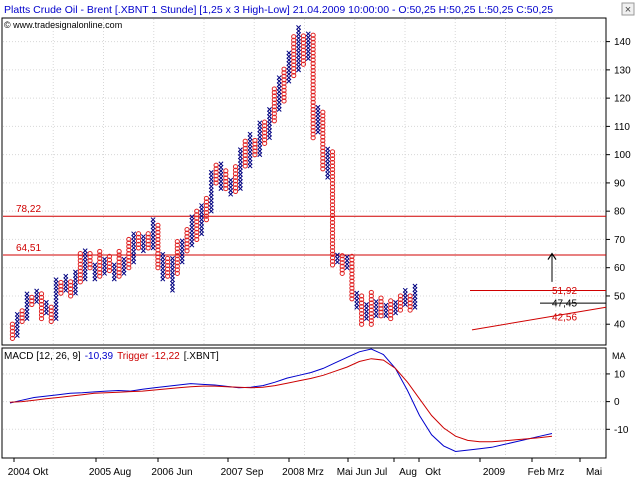 The image size is (640, 480). I want to click on x-tick-label: 2008 Mrz, so click(303, 472).